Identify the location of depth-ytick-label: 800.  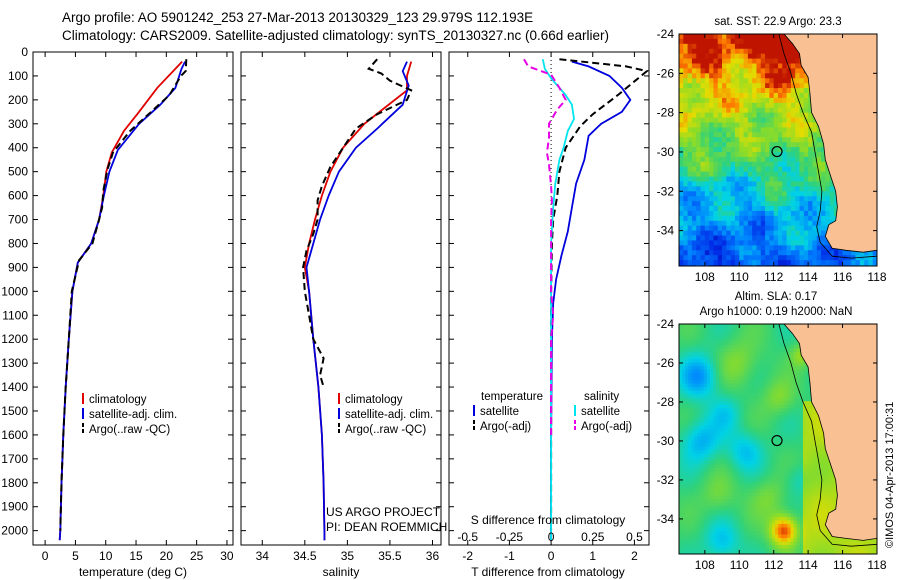
(18, 243).